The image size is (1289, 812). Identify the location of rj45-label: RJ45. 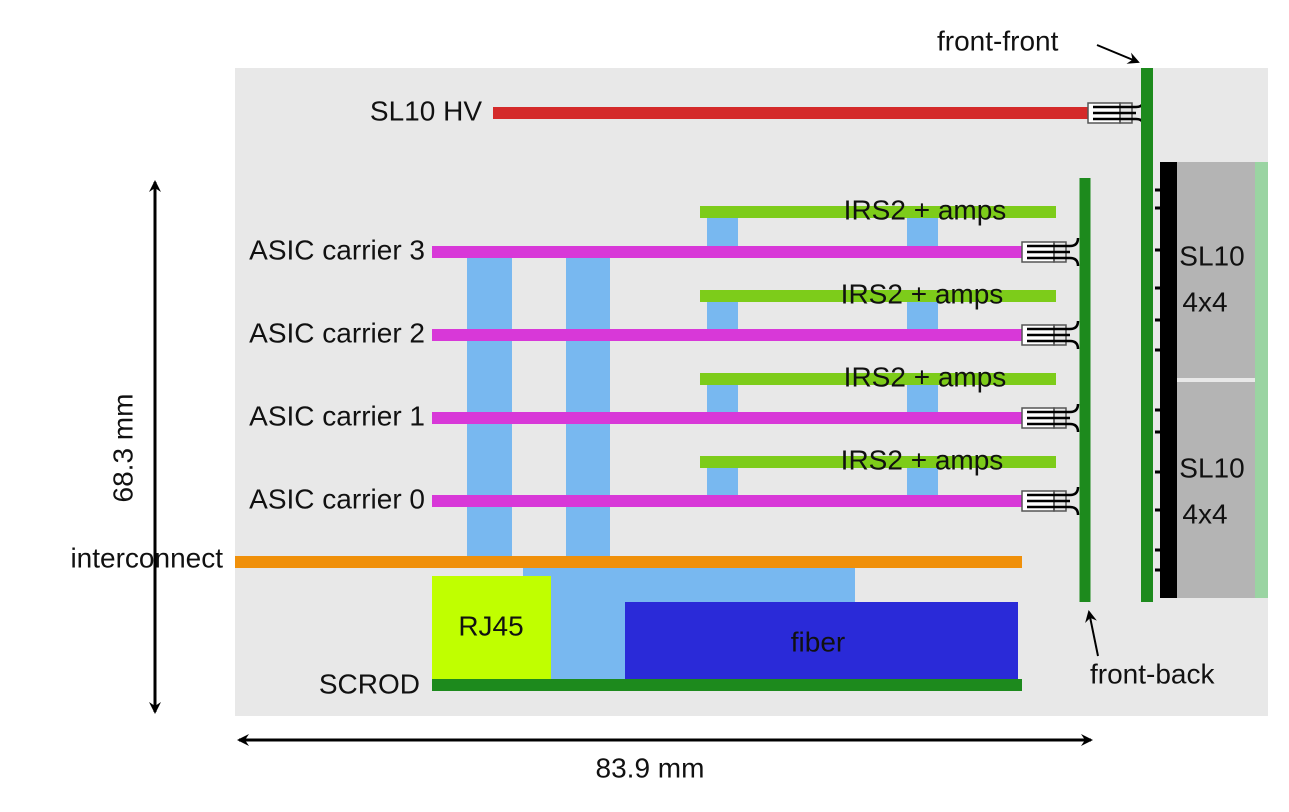
(490, 625).